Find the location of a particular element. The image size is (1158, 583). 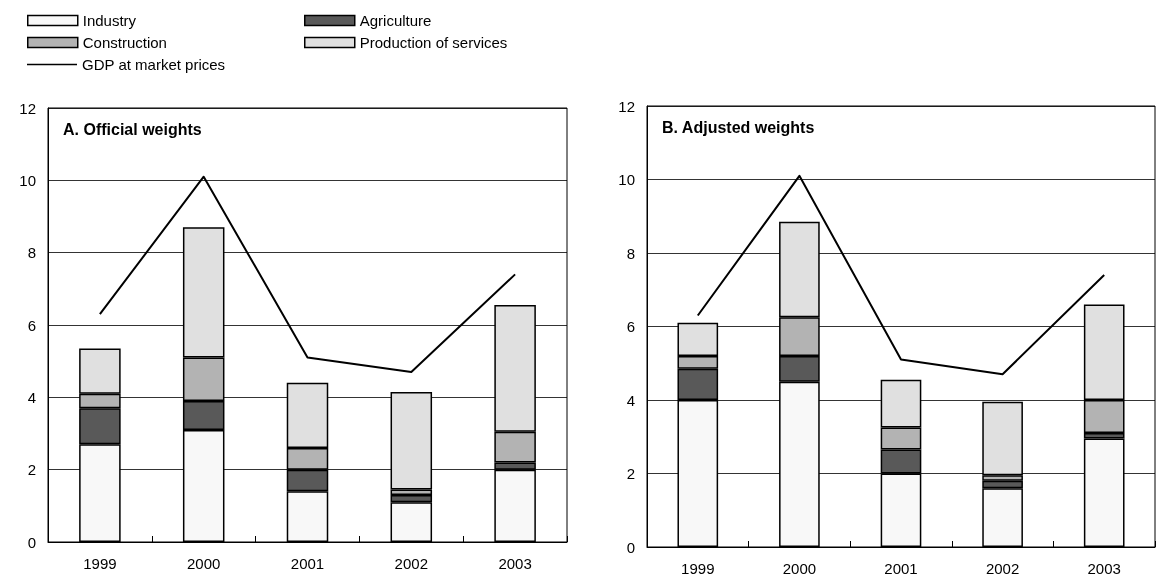

text: A. Official weights is located at coordinates (132, 129).